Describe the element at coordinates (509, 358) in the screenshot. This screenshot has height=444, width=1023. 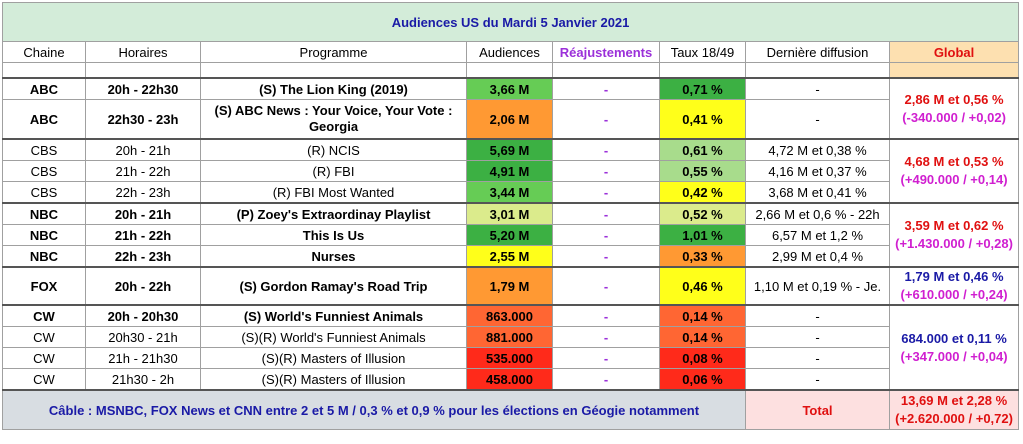
I see `cell-audience: 535.000` at that location.